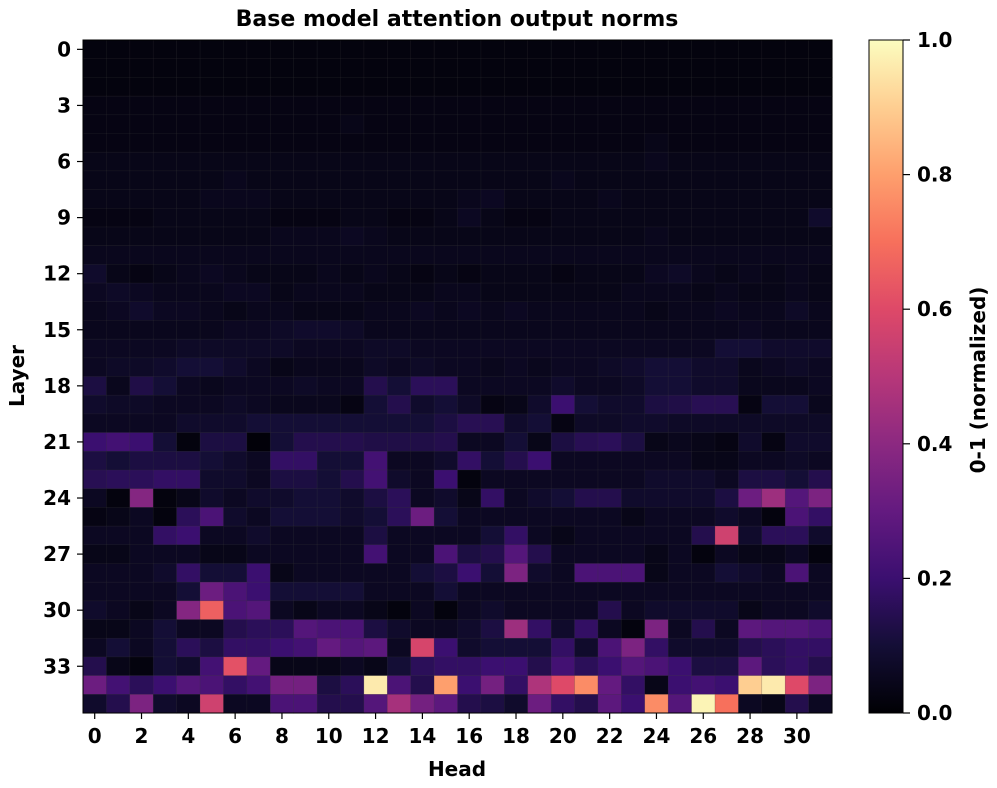  Describe the element at coordinates (57, 498) in the screenshot. I see `y-tick-label: 24` at that location.